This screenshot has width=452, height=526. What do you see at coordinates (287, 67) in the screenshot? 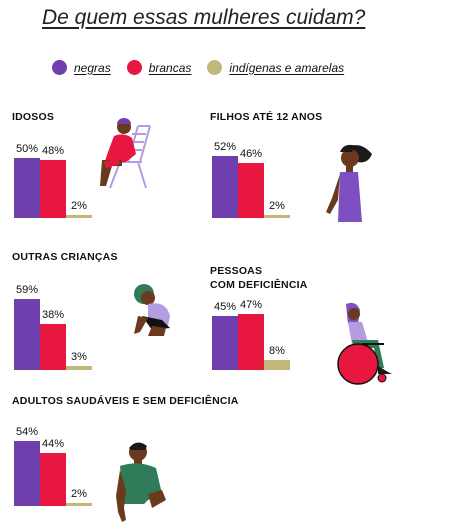
I see `legend-label-indigenas-amarelas: indígenas e amarelas` at bounding box center [287, 67].